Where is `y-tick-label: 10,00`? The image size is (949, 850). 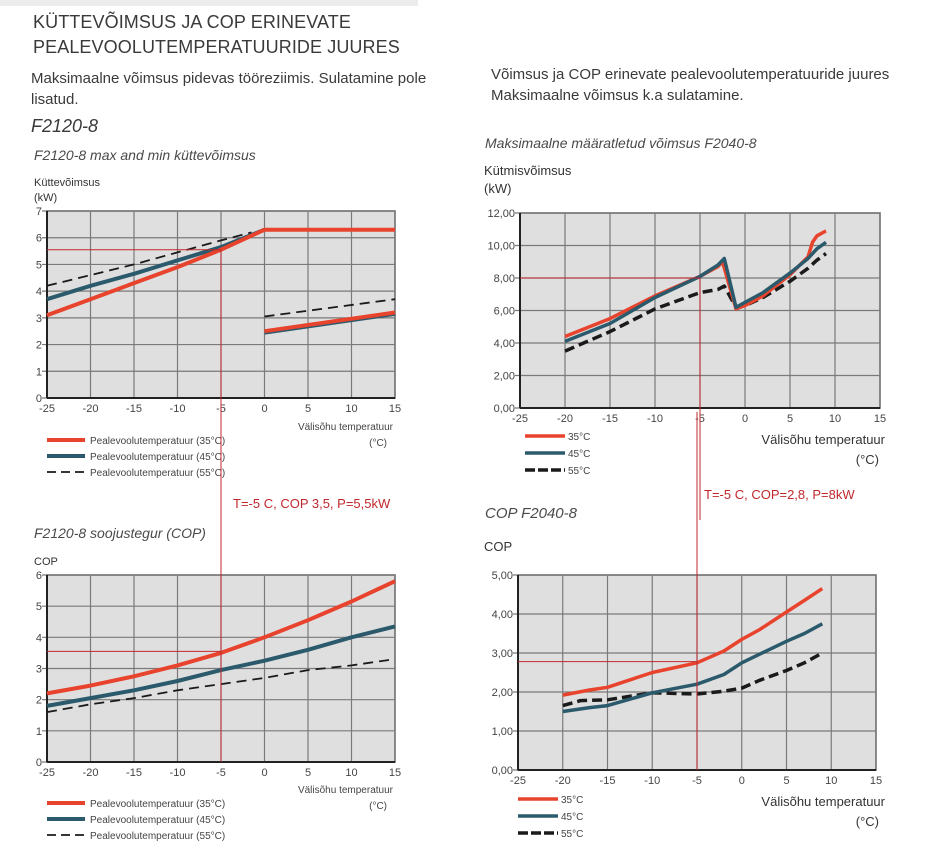 y-tick-label: 10,00 is located at coordinates (501, 247).